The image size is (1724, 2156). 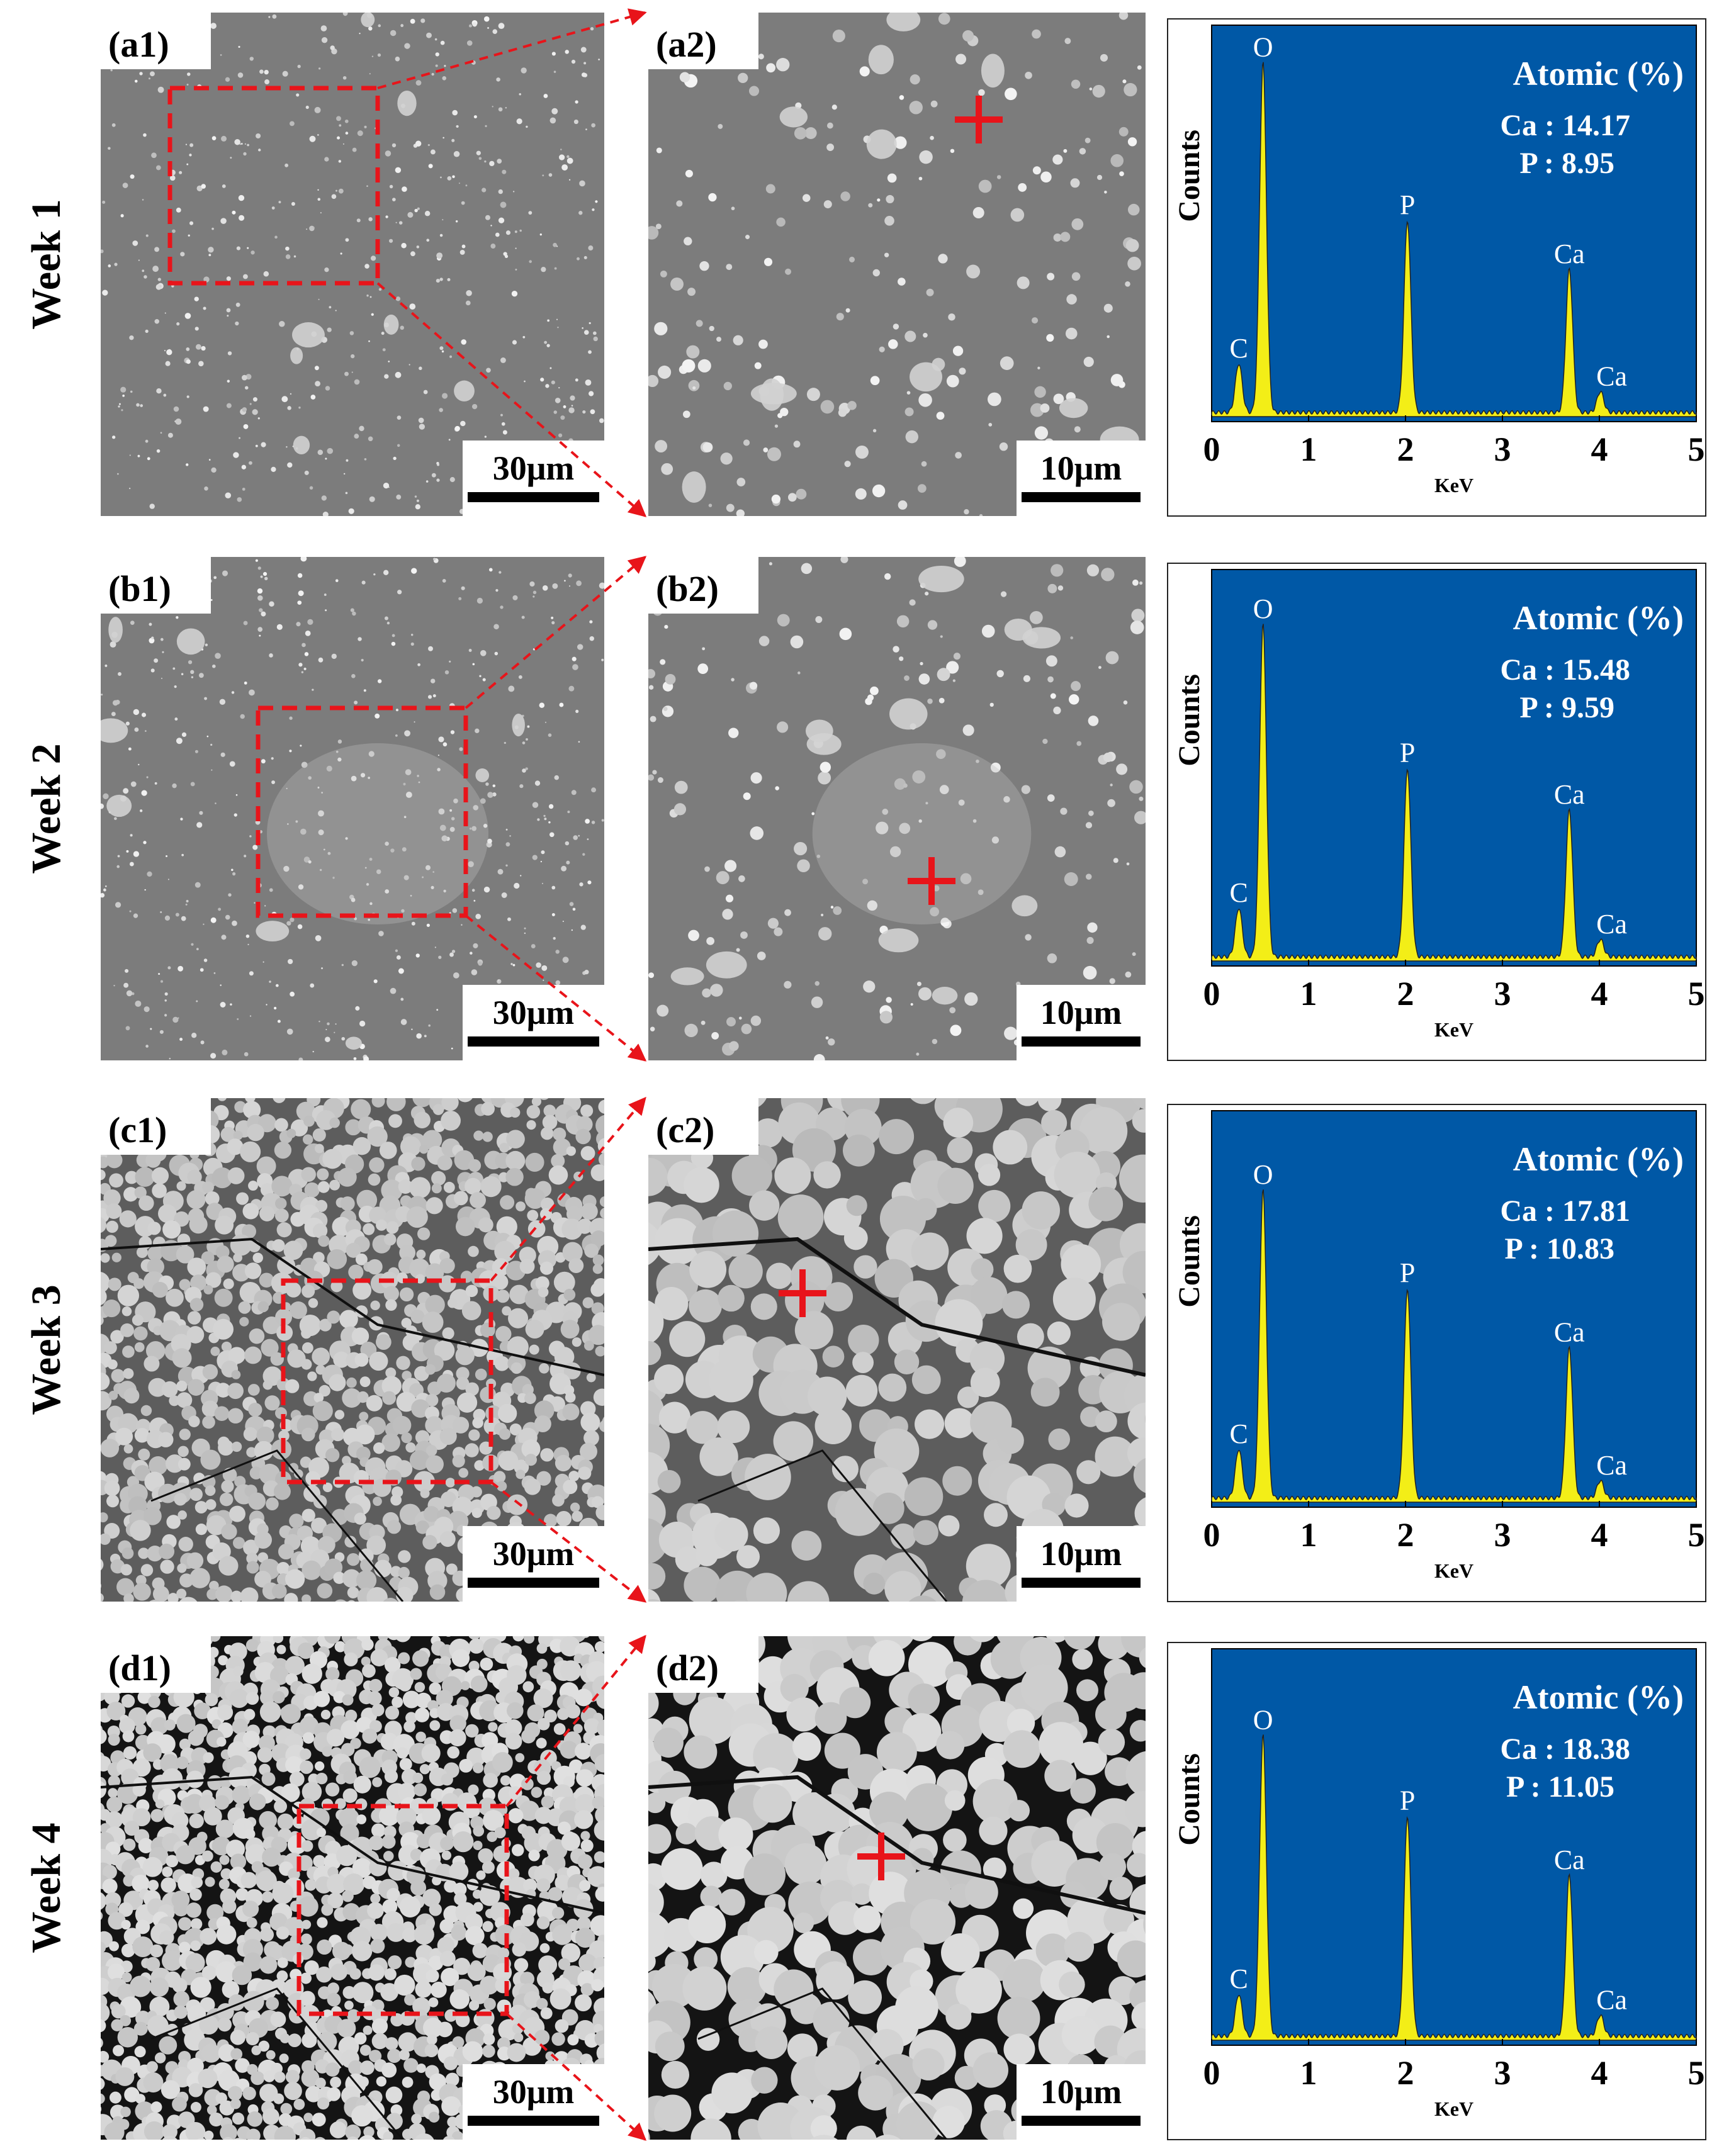 I want to click on panel-label-zoom: (b2), so click(x=687, y=588).